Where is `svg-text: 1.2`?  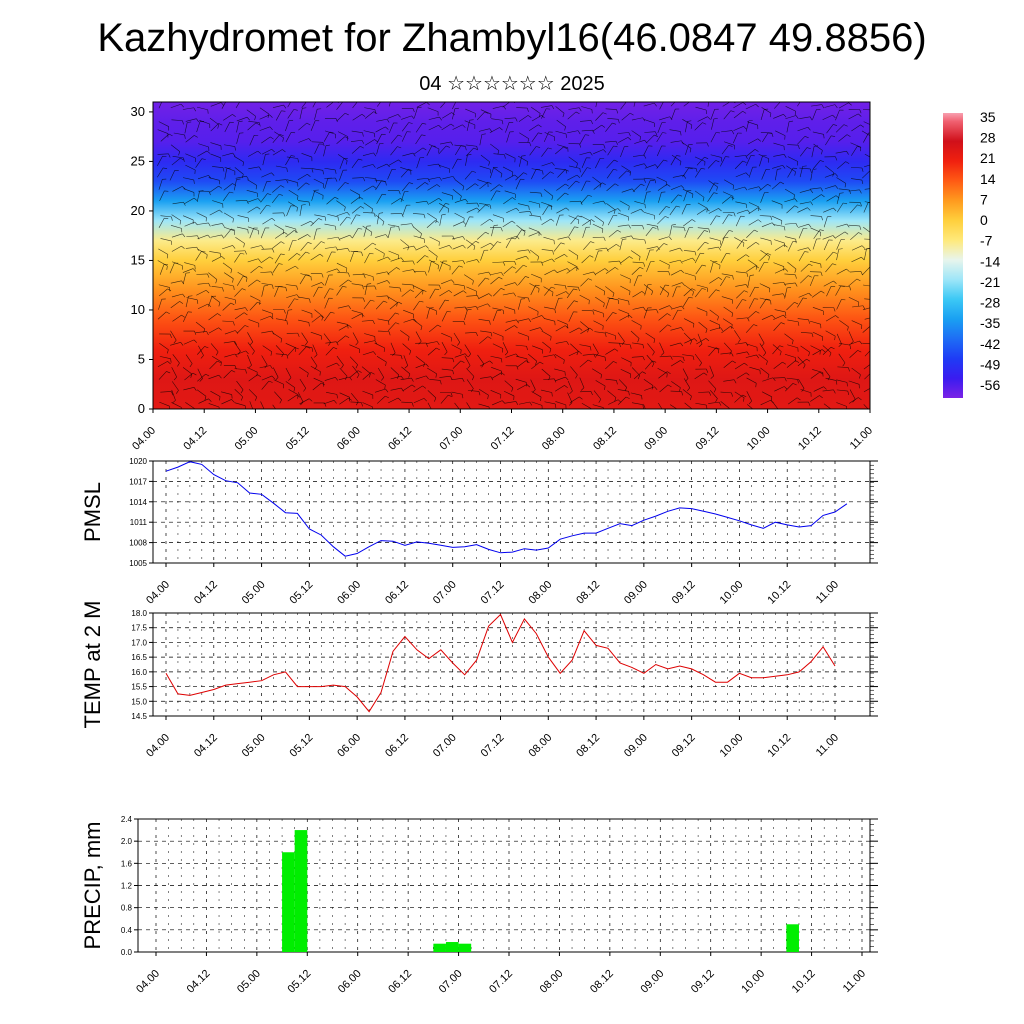
svg-text: 1.2 is located at coordinates (127, 886).